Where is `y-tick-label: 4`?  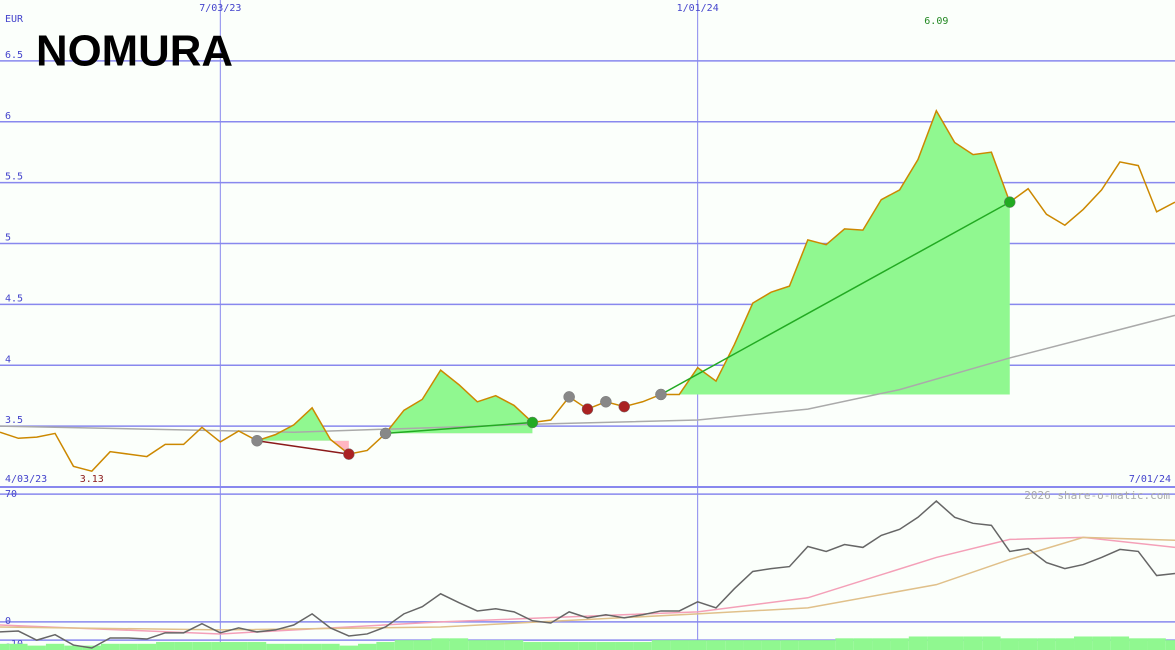
y-tick-label: 4 is located at coordinates (8, 359).